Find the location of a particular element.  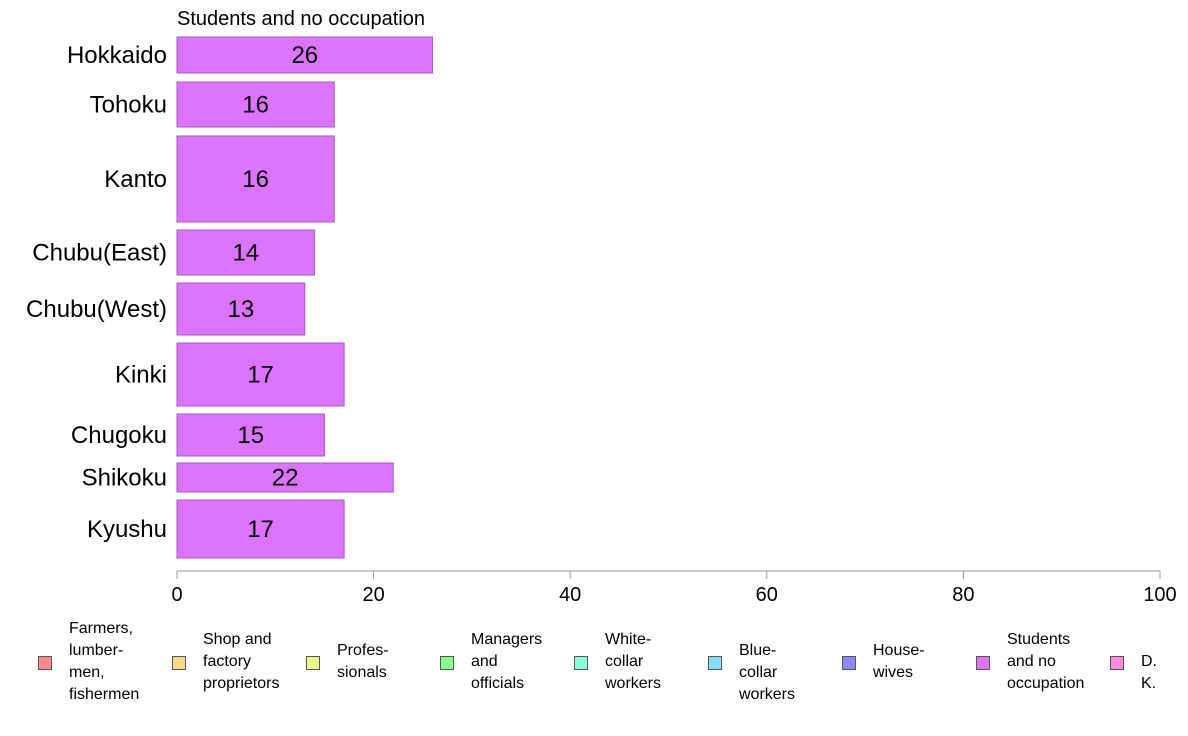

bar-value-label: 15 is located at coordinates (250, 435).